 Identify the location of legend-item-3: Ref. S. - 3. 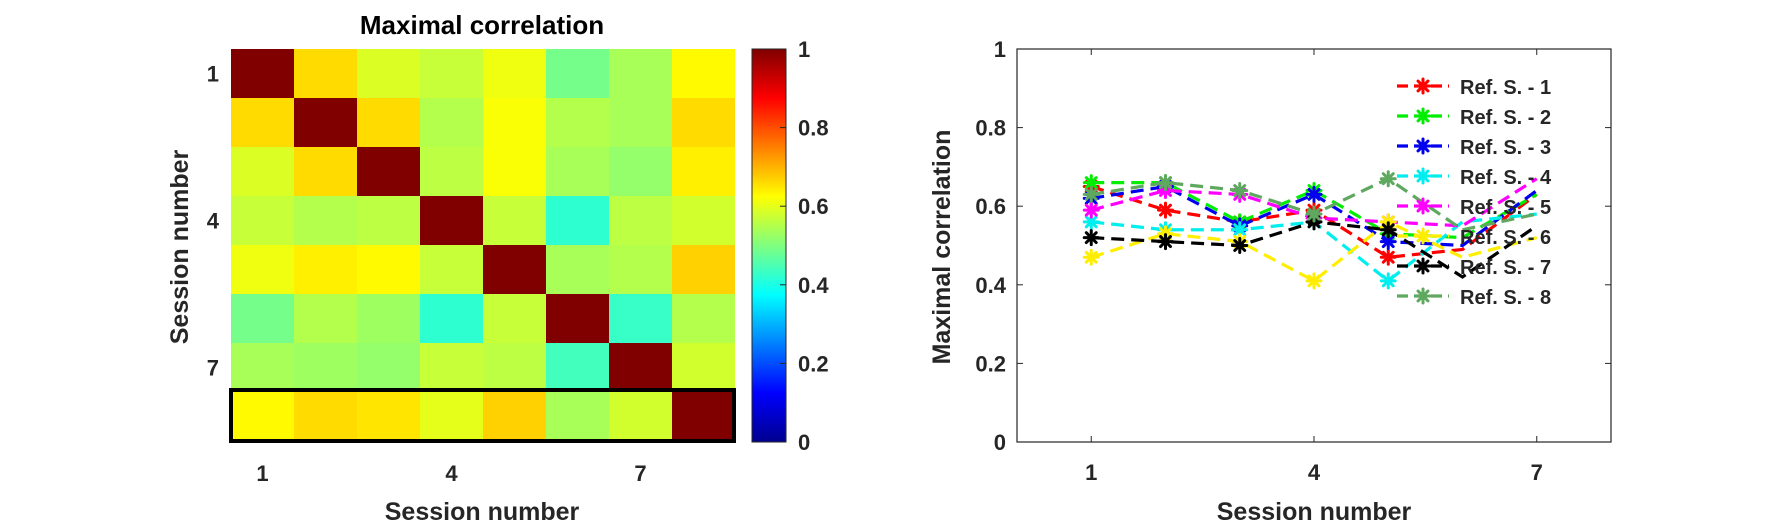
(1474, 148).